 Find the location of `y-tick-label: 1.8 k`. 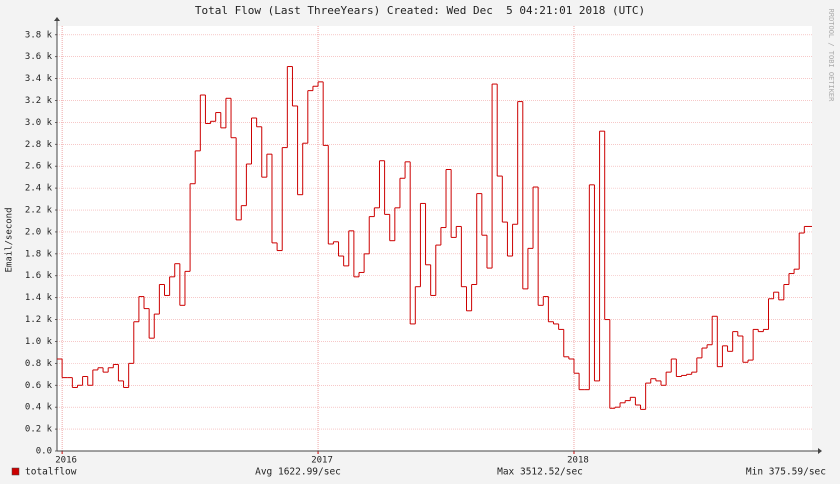

y-tick-label: 1.8 k is located at coordinates (39, 254).